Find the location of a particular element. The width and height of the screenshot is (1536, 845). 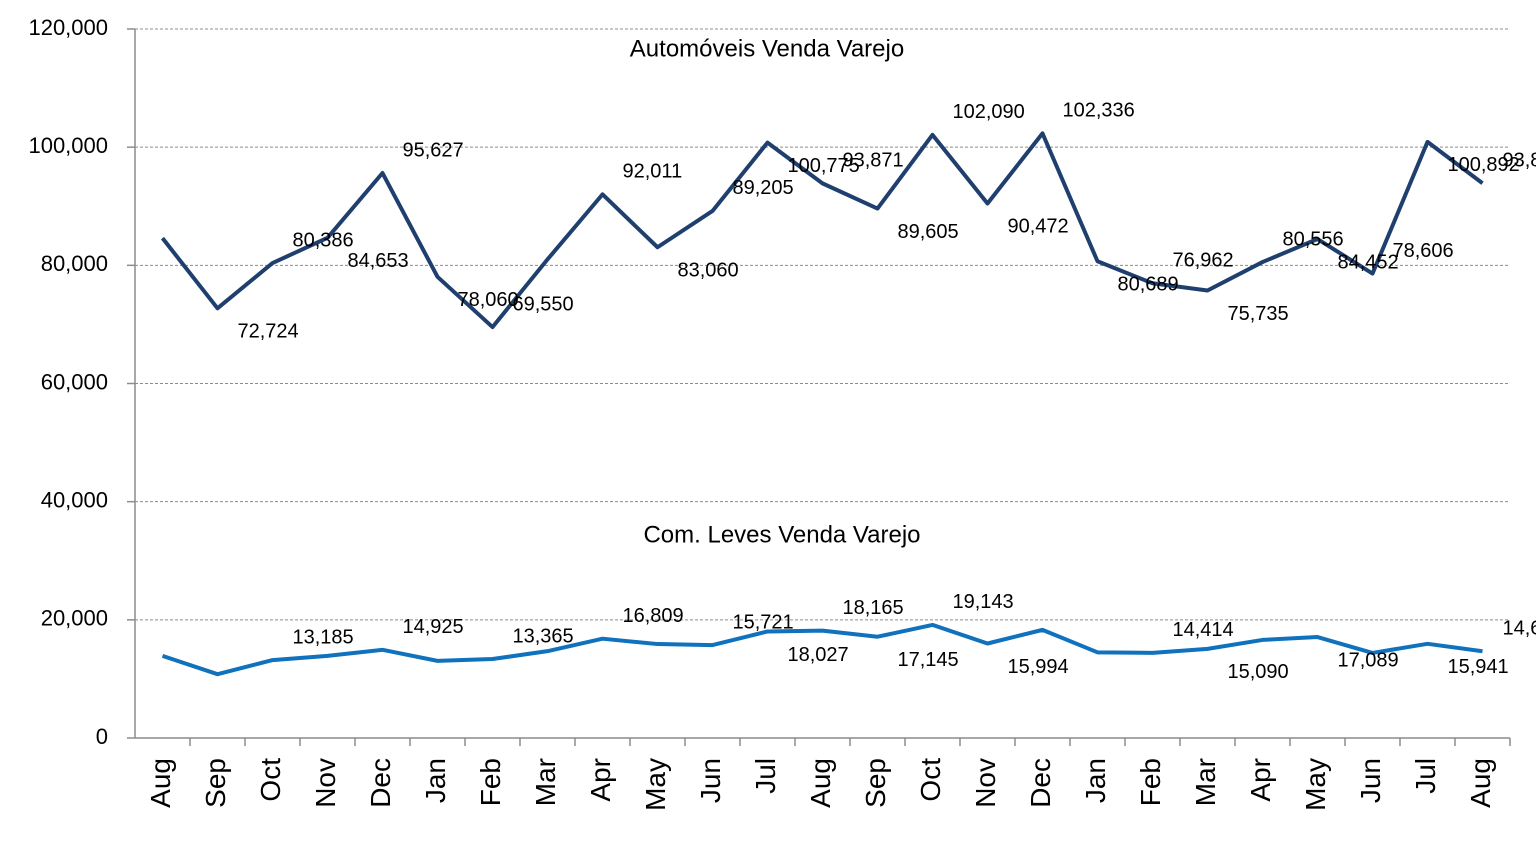

data-label: 15,994 is located at coordinates (1038, 667).